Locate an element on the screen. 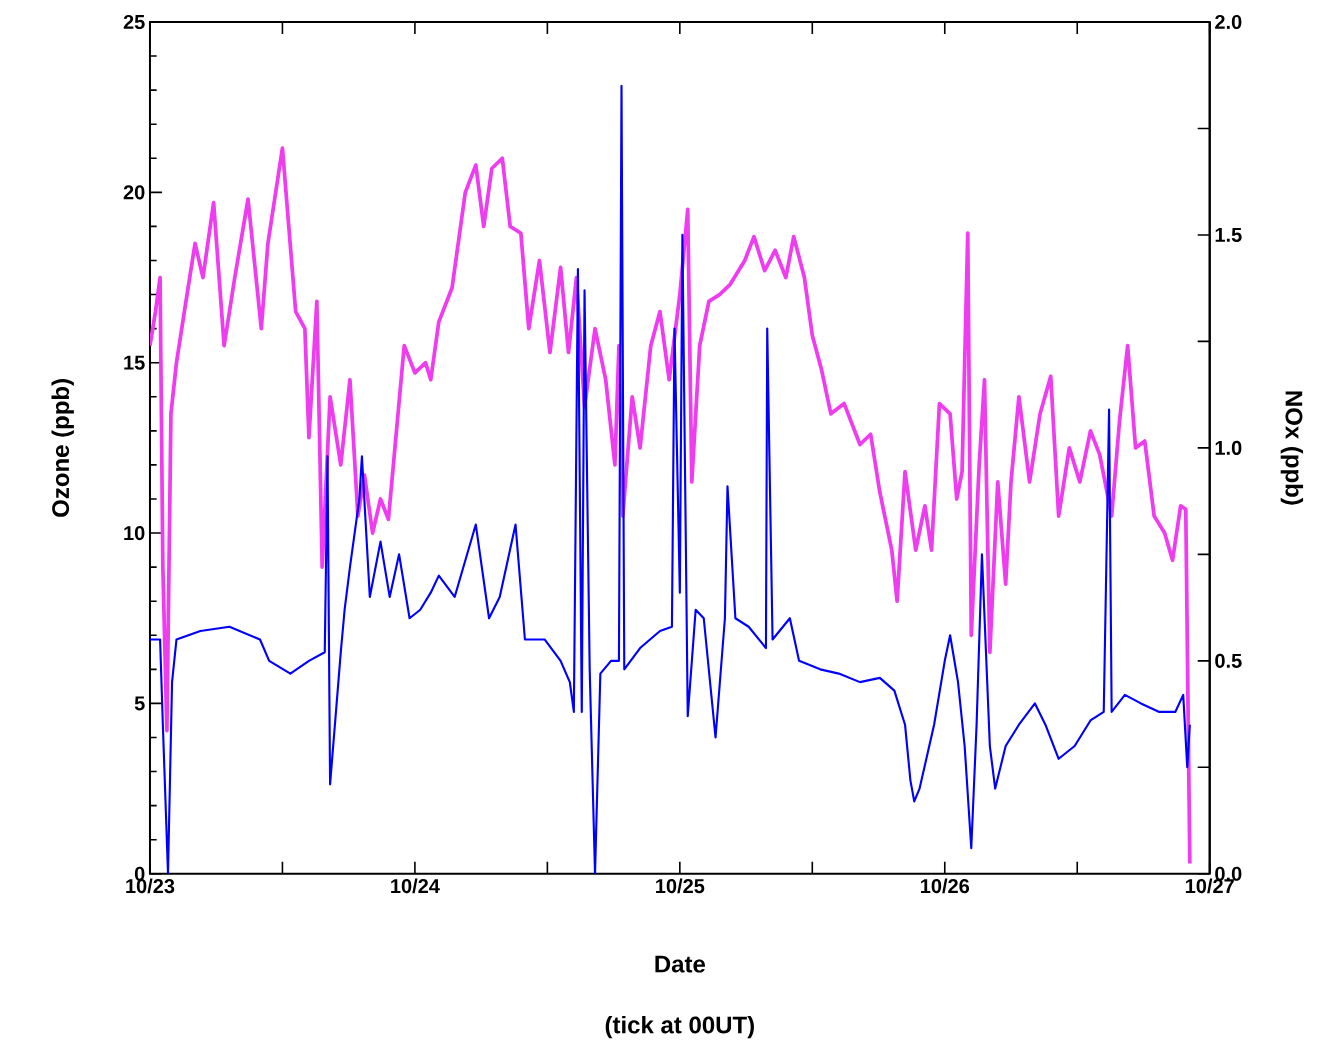  y-tick-label: 10 is located at coordinates (134, 533).